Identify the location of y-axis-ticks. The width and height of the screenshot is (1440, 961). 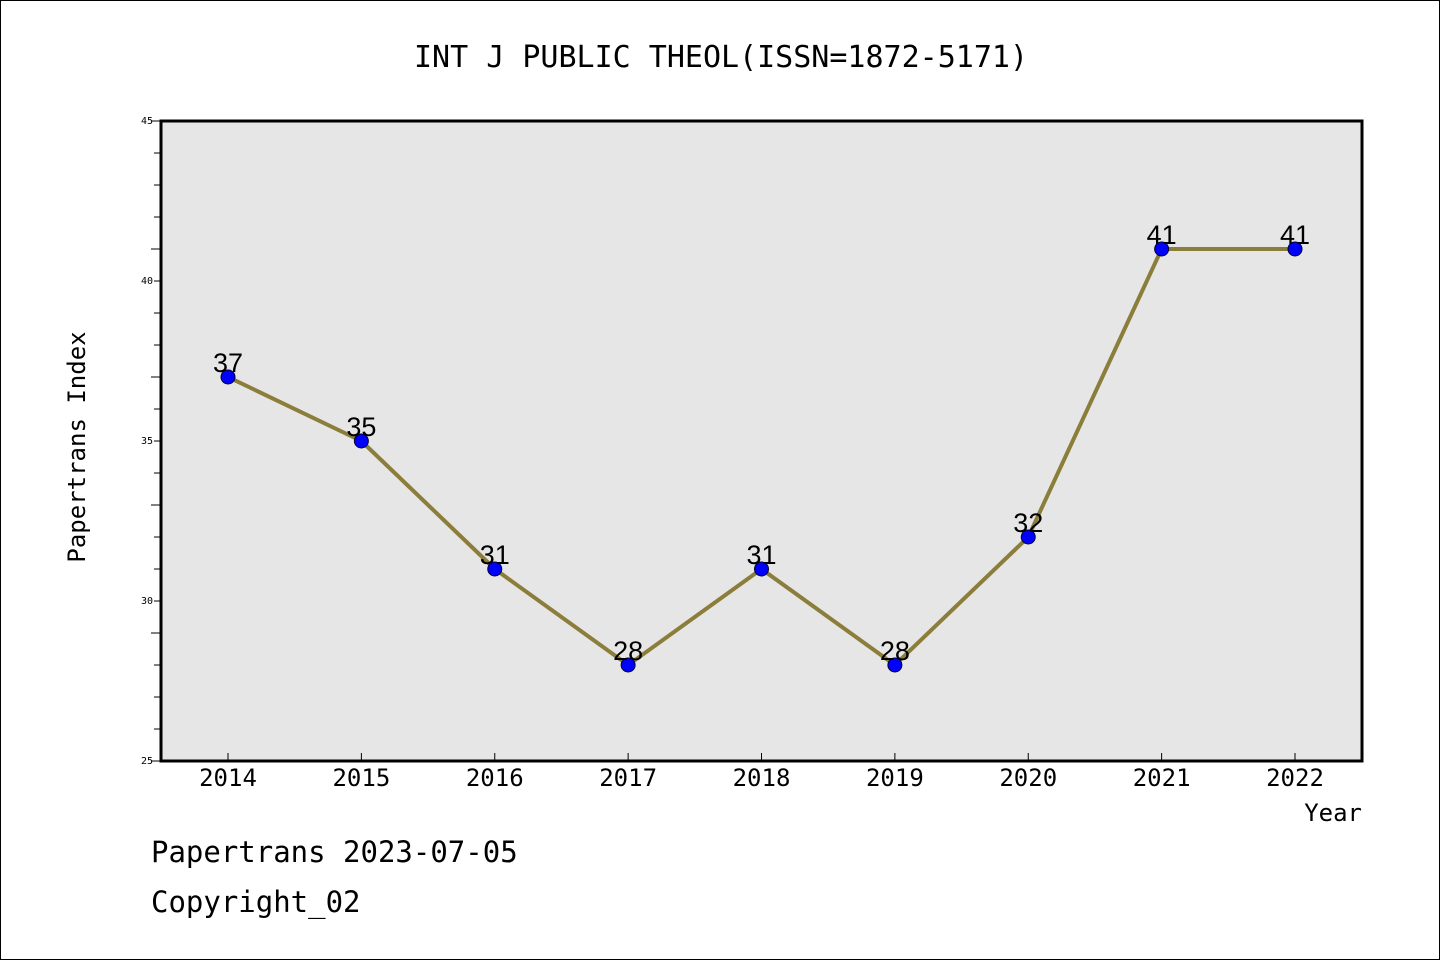
(156, 441).